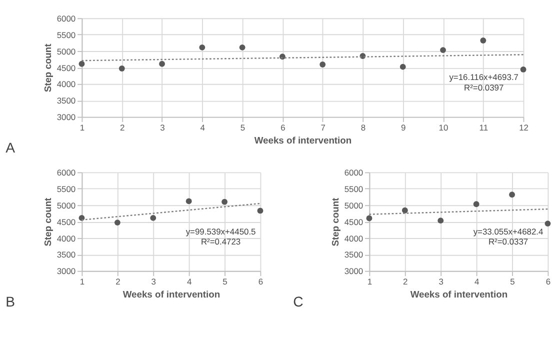  I want to click on annotation: R²=0.0397, so click(484, 87).